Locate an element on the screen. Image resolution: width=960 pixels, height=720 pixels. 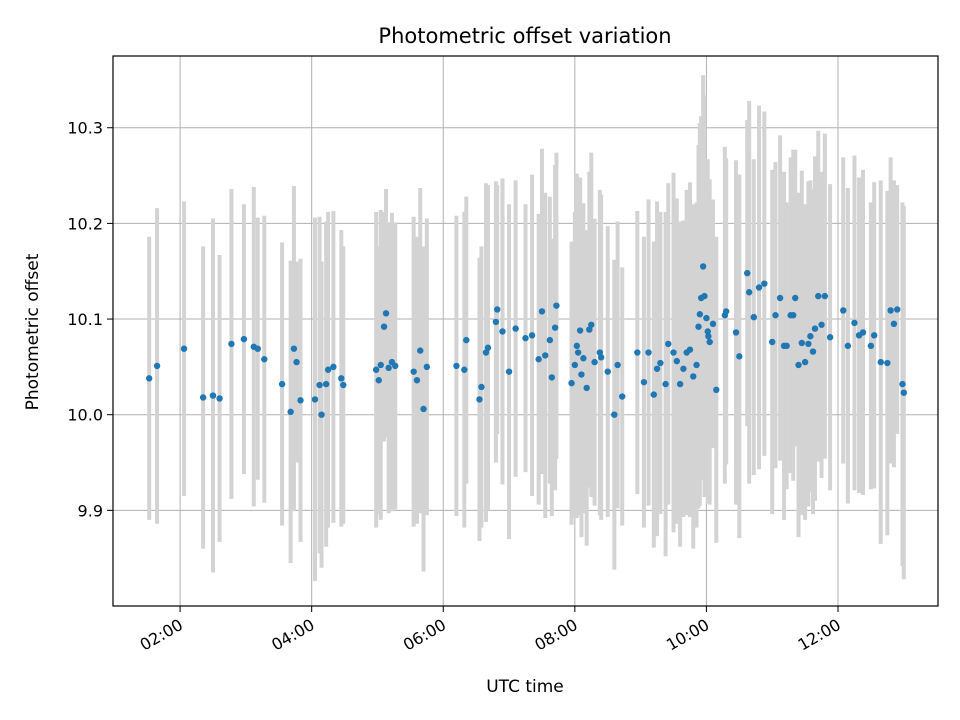
x-axis-label: UTC time is located at coordinates (525, 687).